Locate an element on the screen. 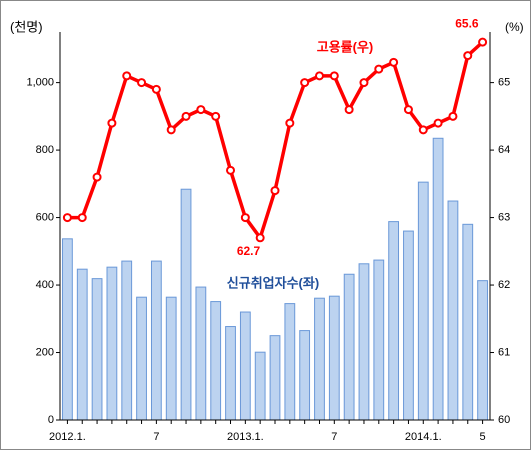 Image resolution: width=531 pixels, height=450 pixels. x-tick-label: 2014.1. is located at coordinates (423, 437).